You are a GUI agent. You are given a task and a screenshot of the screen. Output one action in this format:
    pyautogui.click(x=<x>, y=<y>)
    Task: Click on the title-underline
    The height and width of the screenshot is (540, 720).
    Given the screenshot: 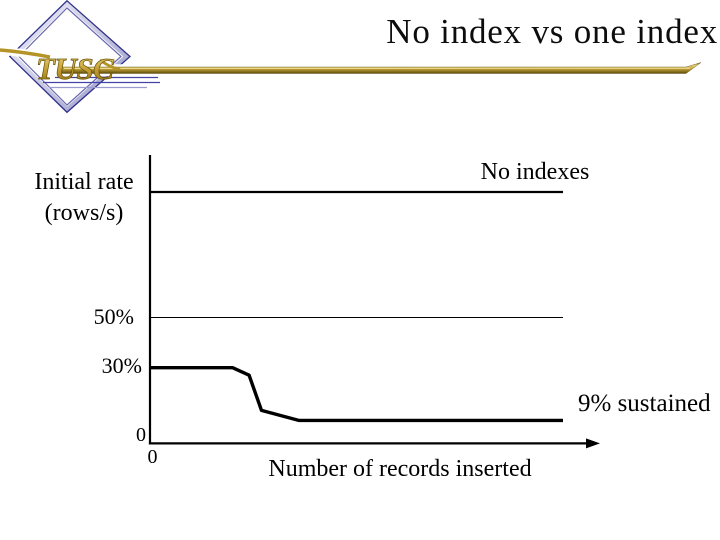 What is the action you would take?
    pyautogui.click(x=381, y=68)
    